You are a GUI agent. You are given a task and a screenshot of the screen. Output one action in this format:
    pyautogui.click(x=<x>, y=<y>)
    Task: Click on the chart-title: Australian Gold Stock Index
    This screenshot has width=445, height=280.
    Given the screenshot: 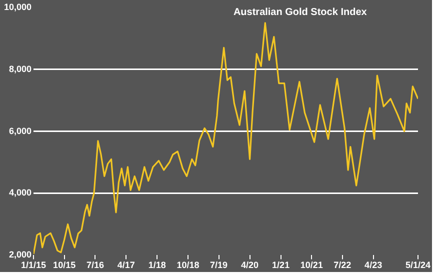 What is the action you would take?
    pyautogui.click(x=300, y=12)
    